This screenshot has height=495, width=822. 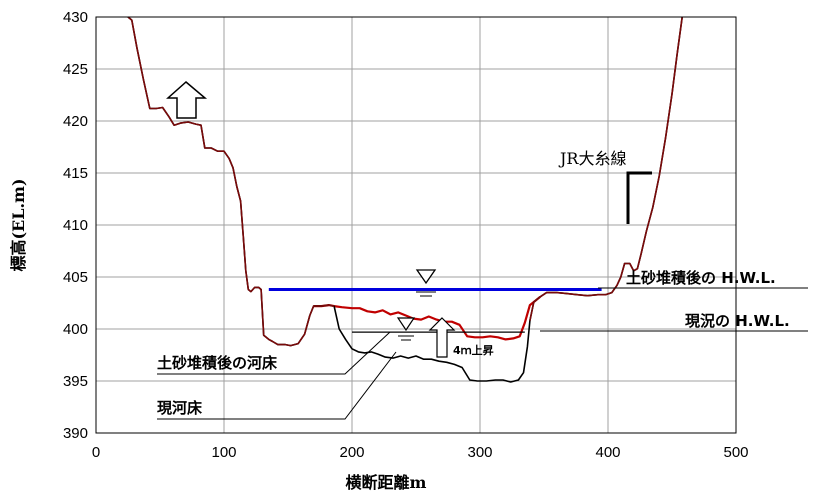 What do you see at coordinates (75, 173) in the screenshot?
I see `y-tick-label-5: 415` at bounding box center [75, 173].